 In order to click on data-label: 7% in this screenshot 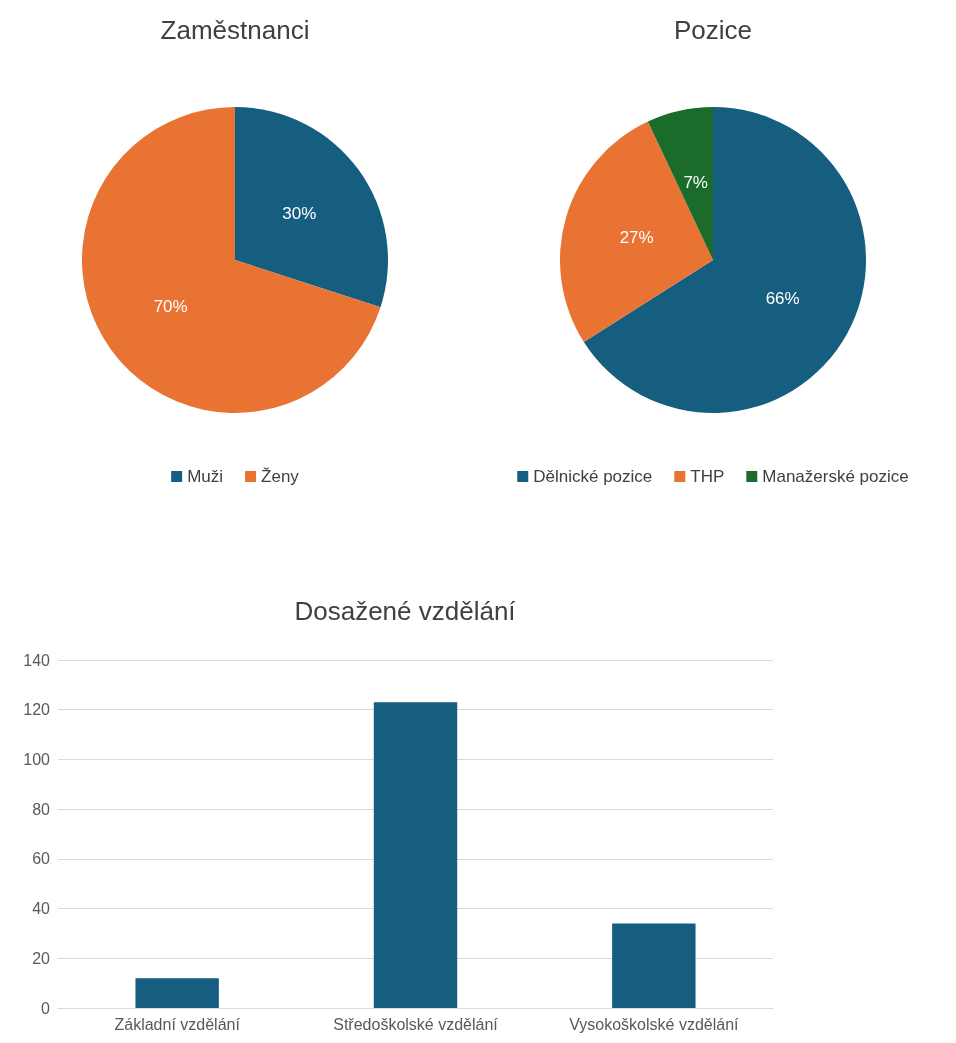, I will do `click(695, 182)`.